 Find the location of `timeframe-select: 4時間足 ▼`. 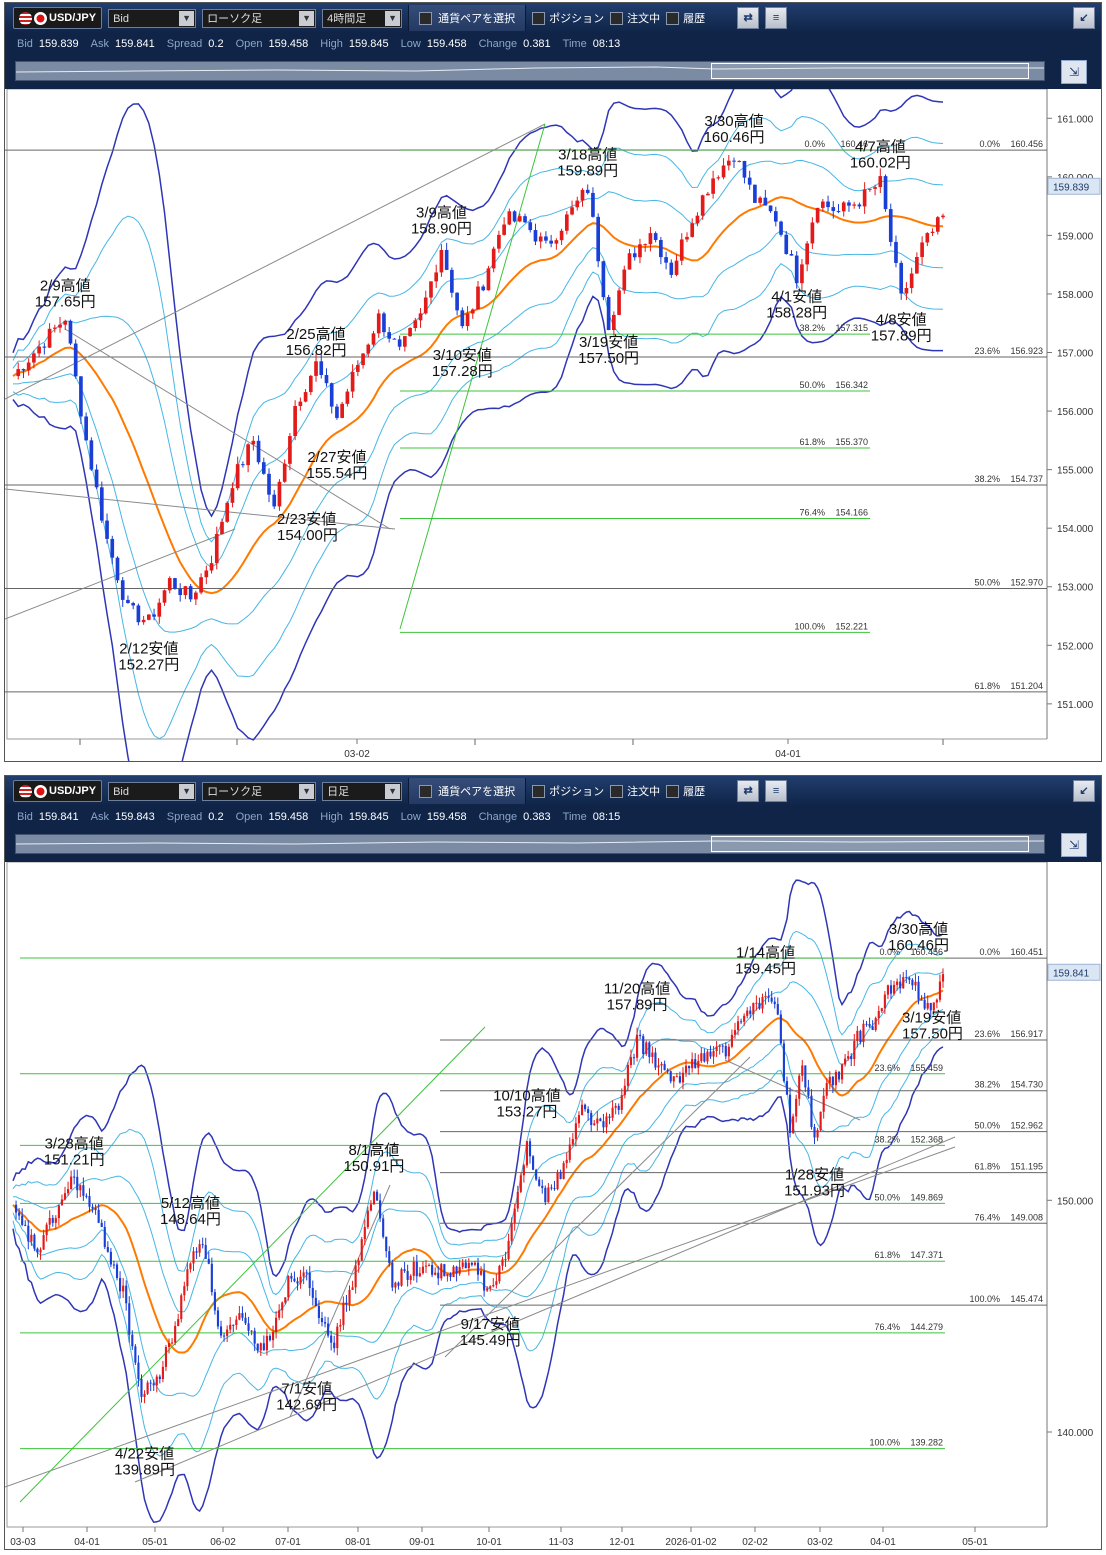

timeframe-select: 4時間足 ▼ is located at coordinates (362, 18).